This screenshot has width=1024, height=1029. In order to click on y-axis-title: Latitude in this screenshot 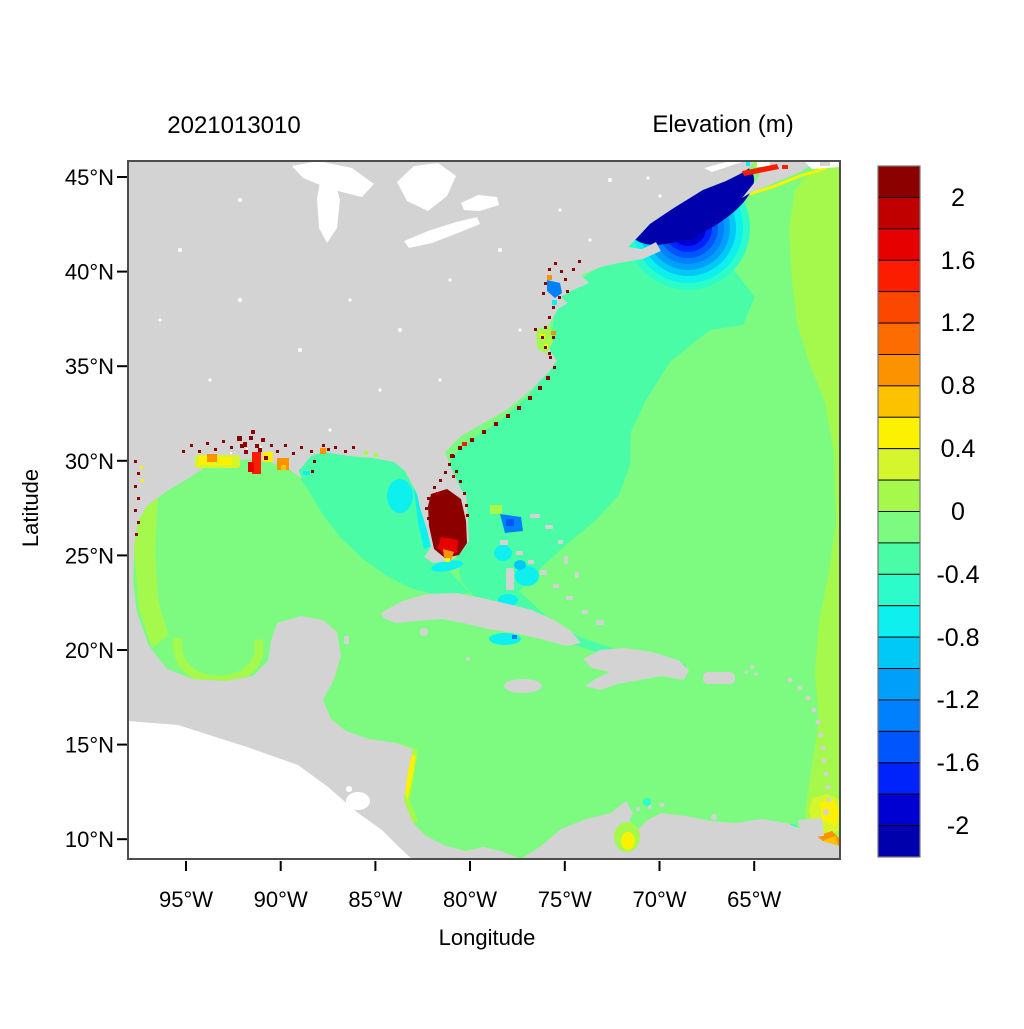, I will do `click(30, 508)`.